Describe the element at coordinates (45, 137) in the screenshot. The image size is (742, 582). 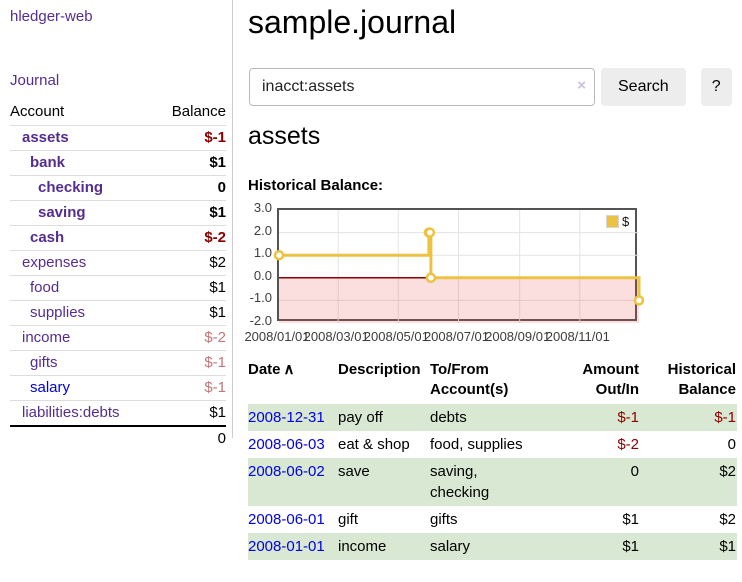
I see `account-link: assets` at that location.